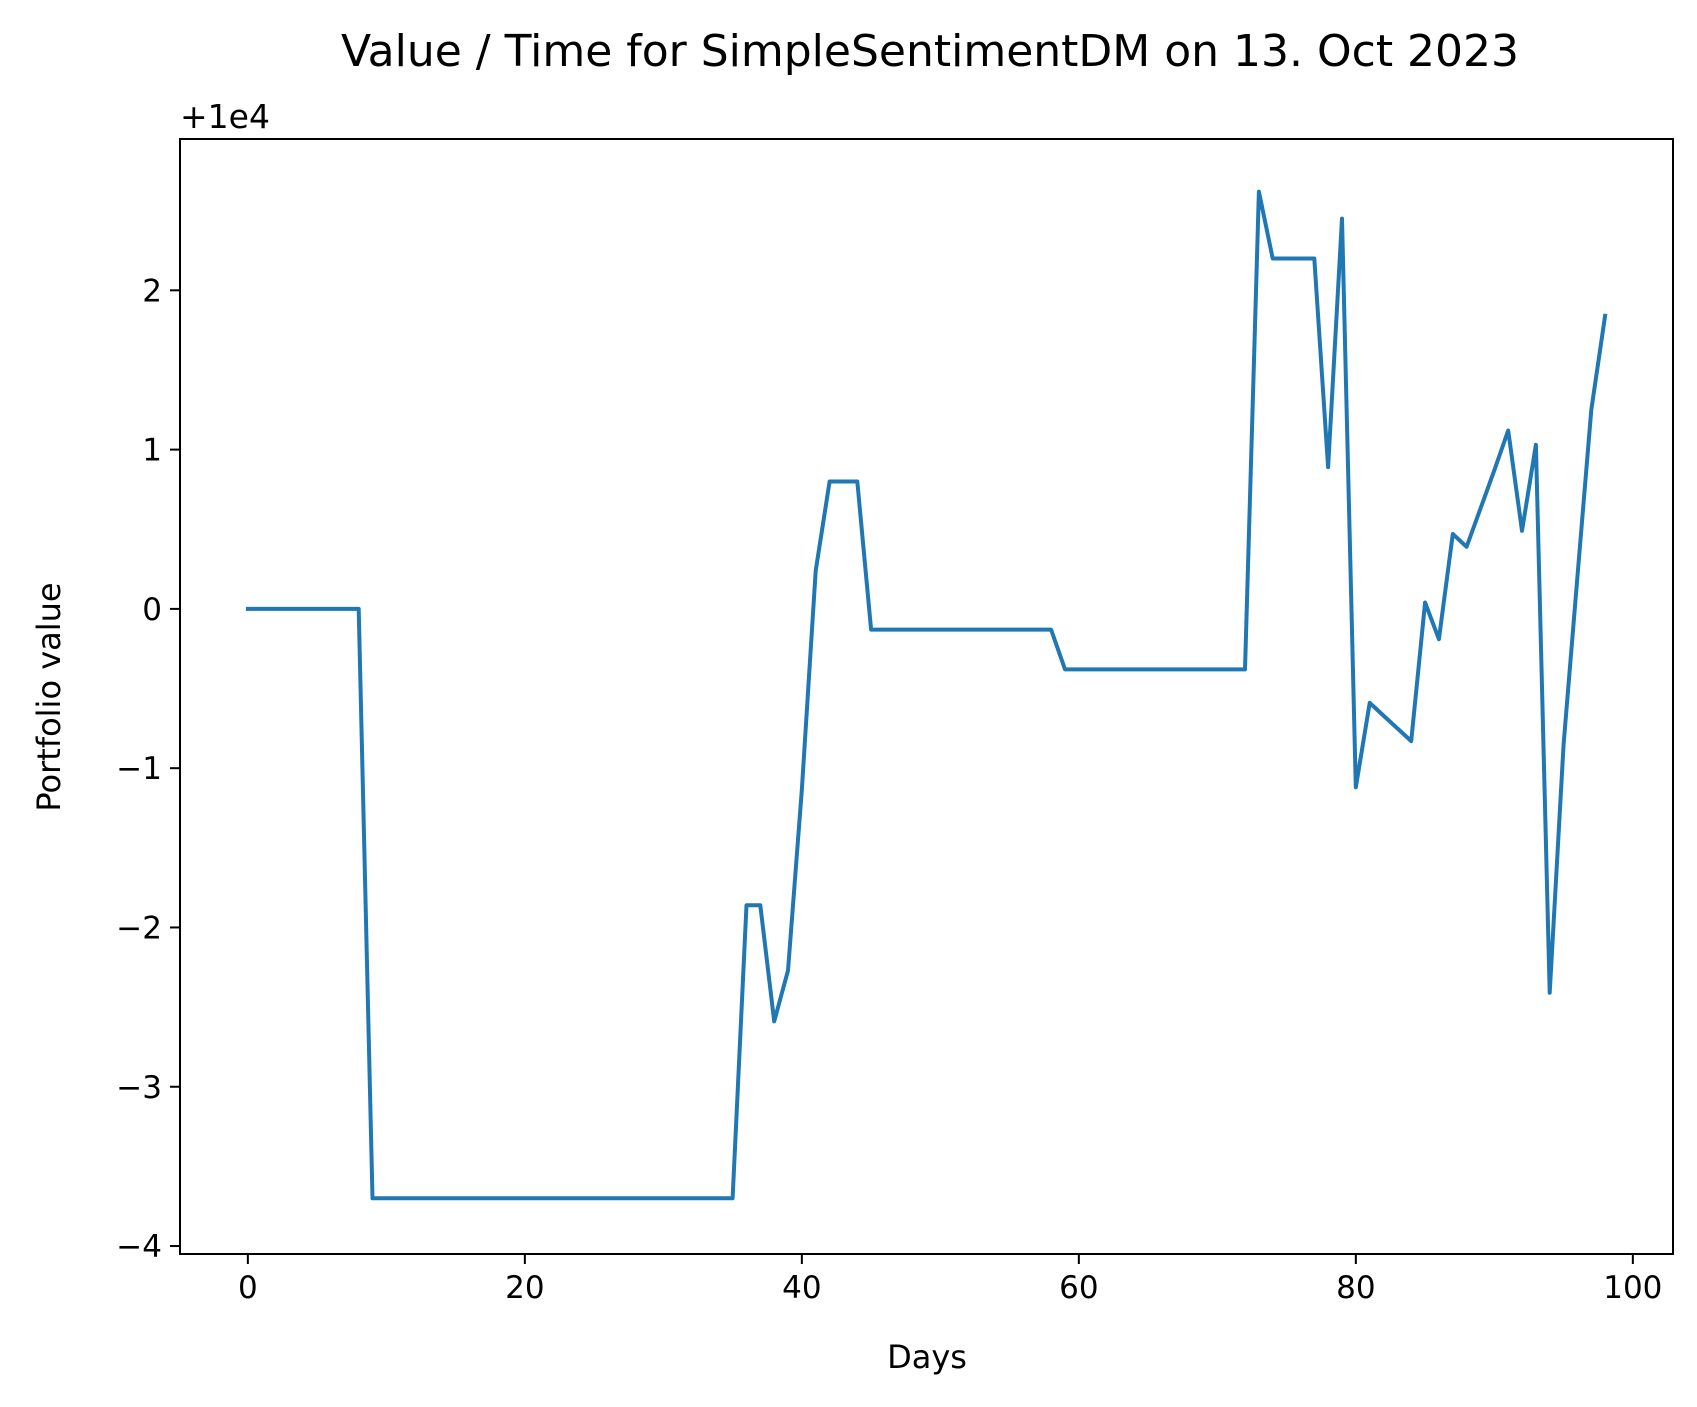  I want to click on y-tick-label: −2, so click(139, 928).